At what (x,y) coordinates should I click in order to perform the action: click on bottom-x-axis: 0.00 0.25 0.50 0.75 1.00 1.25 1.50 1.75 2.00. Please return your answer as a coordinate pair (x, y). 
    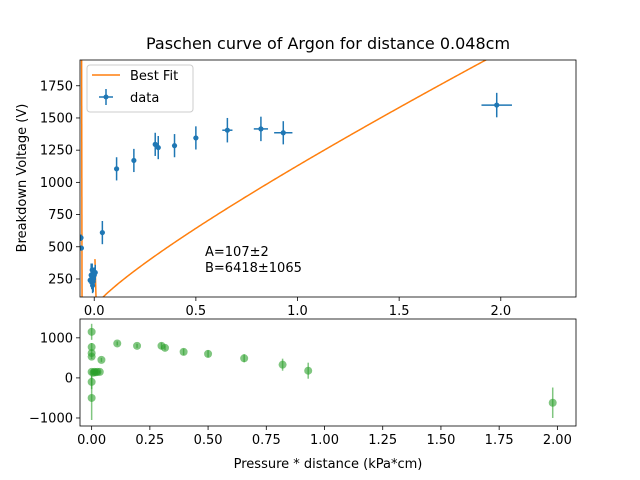
    Looking at the image, I should click on (324, 437).